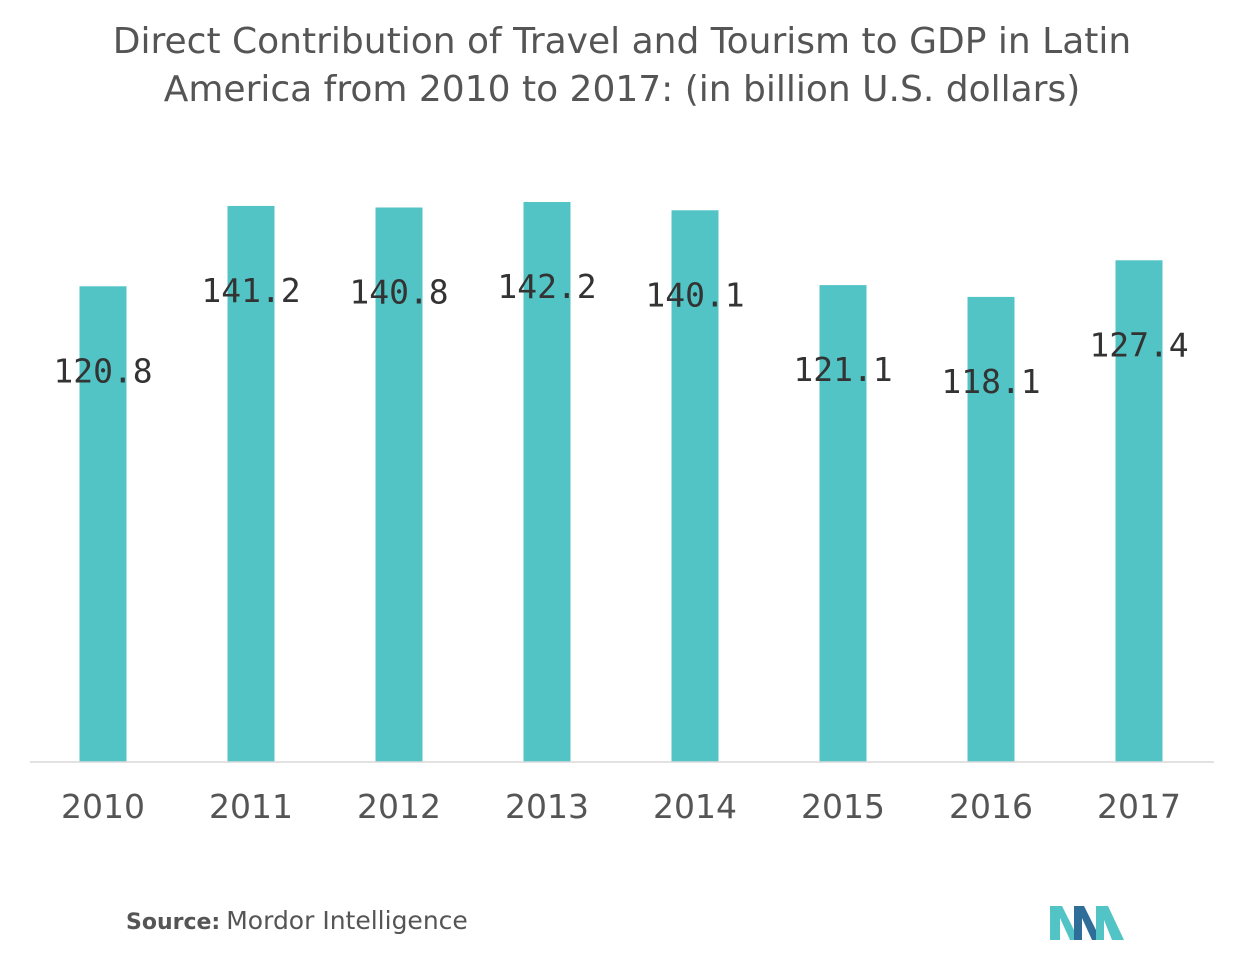  Describe the element at coordinates (621, 806) in the screenshot. I see `x-tick-labels-group: 2010 2011 2012 2013 2014 2015 2016 2017` at that location.